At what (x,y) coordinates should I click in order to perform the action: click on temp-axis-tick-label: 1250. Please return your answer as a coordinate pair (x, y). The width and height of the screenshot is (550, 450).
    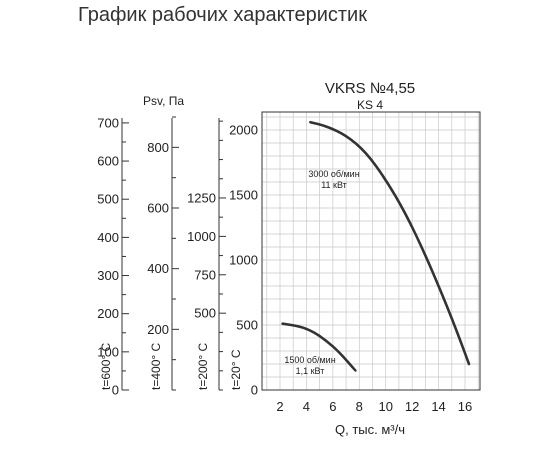
    Looking at the image, I should click on (201, 197).